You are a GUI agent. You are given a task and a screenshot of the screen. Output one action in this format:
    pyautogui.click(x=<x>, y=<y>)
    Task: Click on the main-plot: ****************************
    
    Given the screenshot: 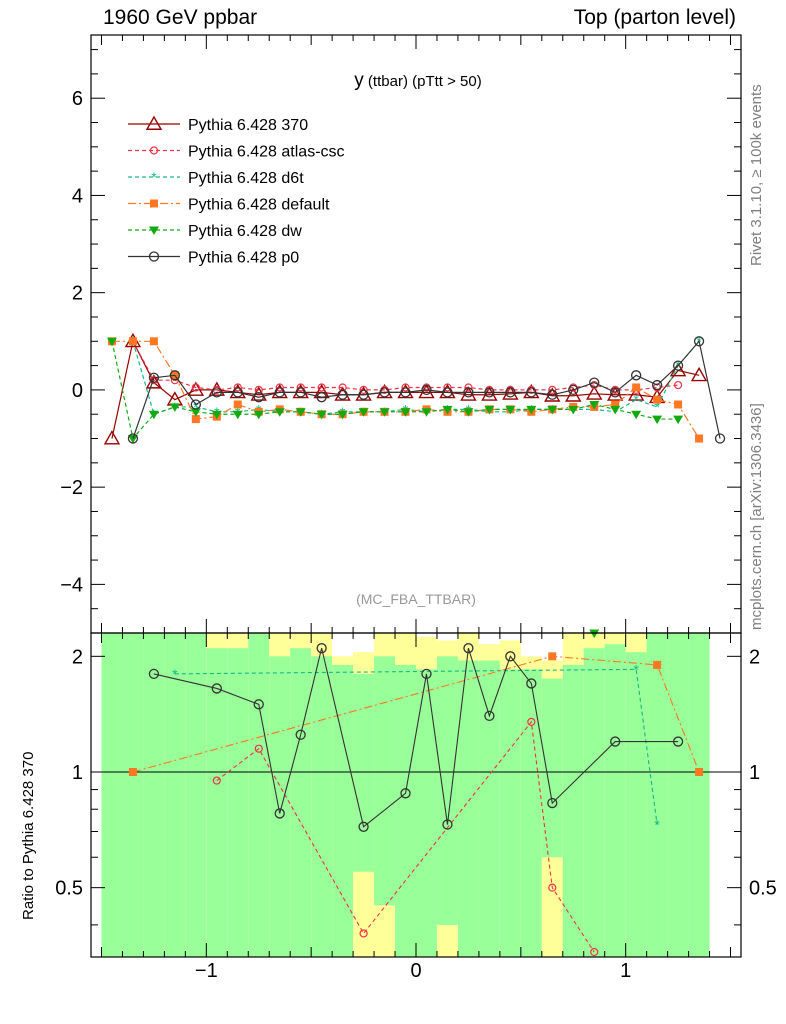 What is the action you would take?
    pyautogui.click(x=414, y=388)
    